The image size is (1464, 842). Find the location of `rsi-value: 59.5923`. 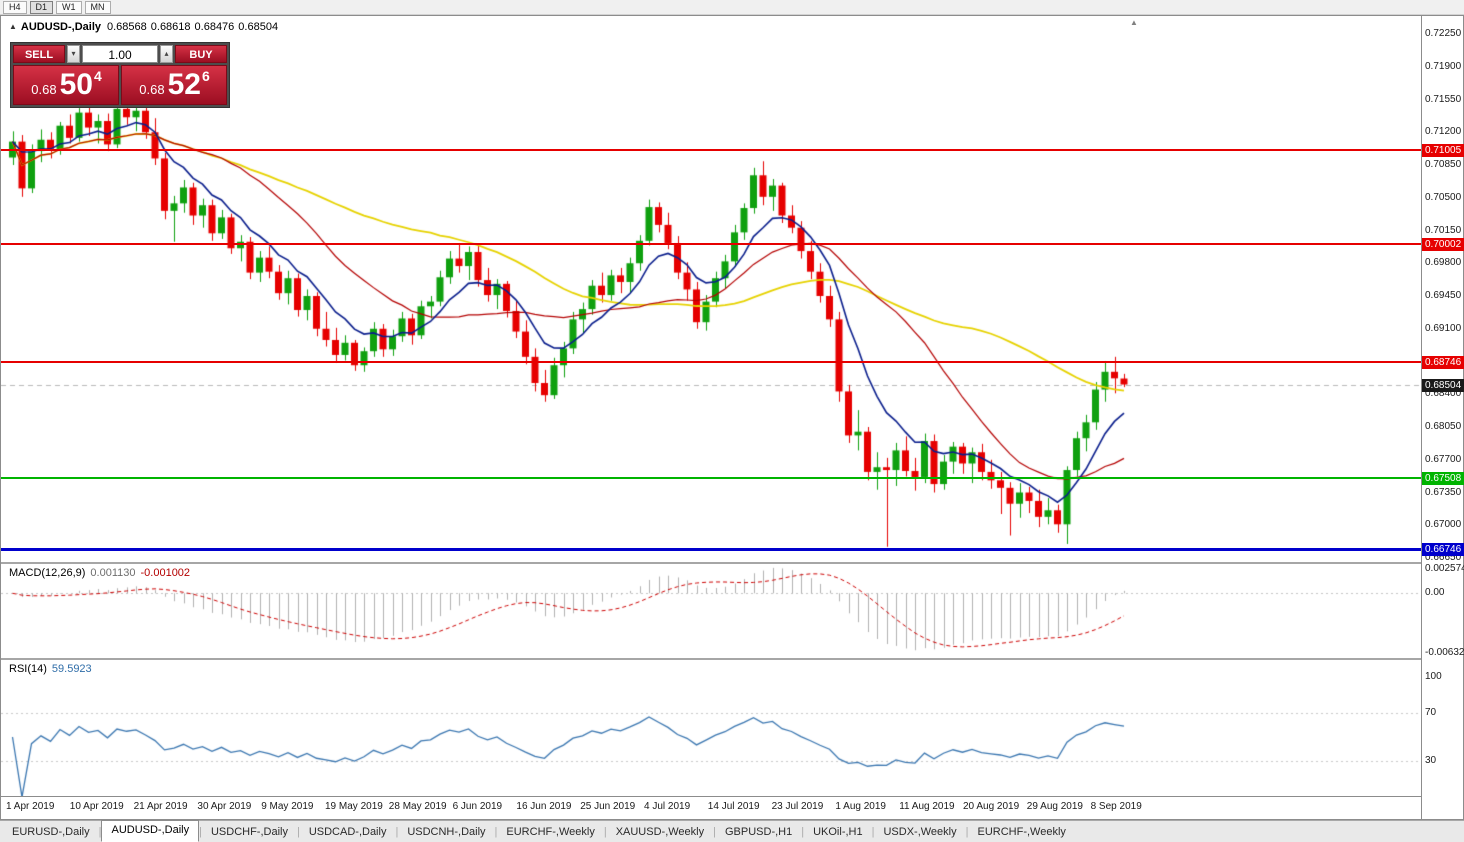

rsi-value: 59.5923 is located at coordinates (71, 669).